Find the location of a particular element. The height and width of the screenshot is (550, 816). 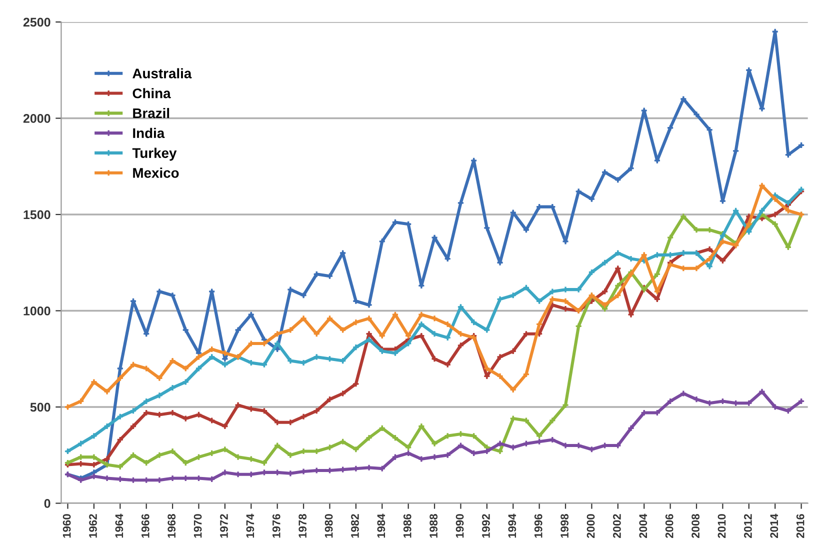

x-tick-label: 1960 is located at coordinates (66, 526).